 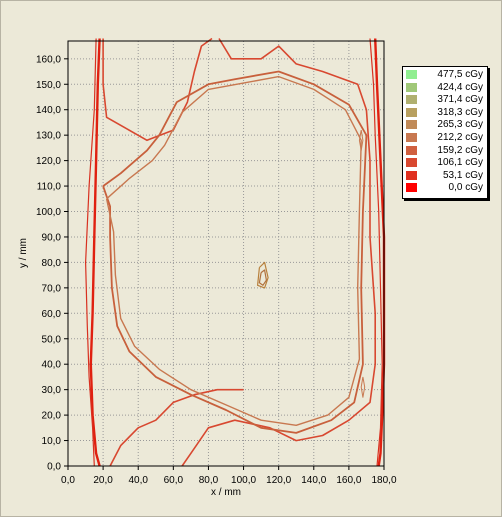 I want to click on x-tick-label: 60,0, so click(x=174, y=480).